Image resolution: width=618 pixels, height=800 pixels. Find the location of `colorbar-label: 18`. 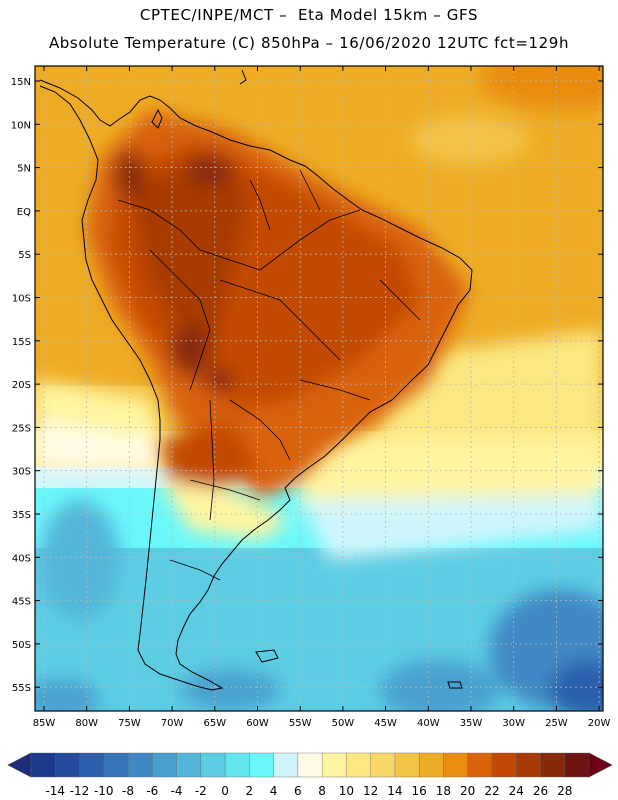

colorbar-label: 18 is located at coordinates (443, 791).